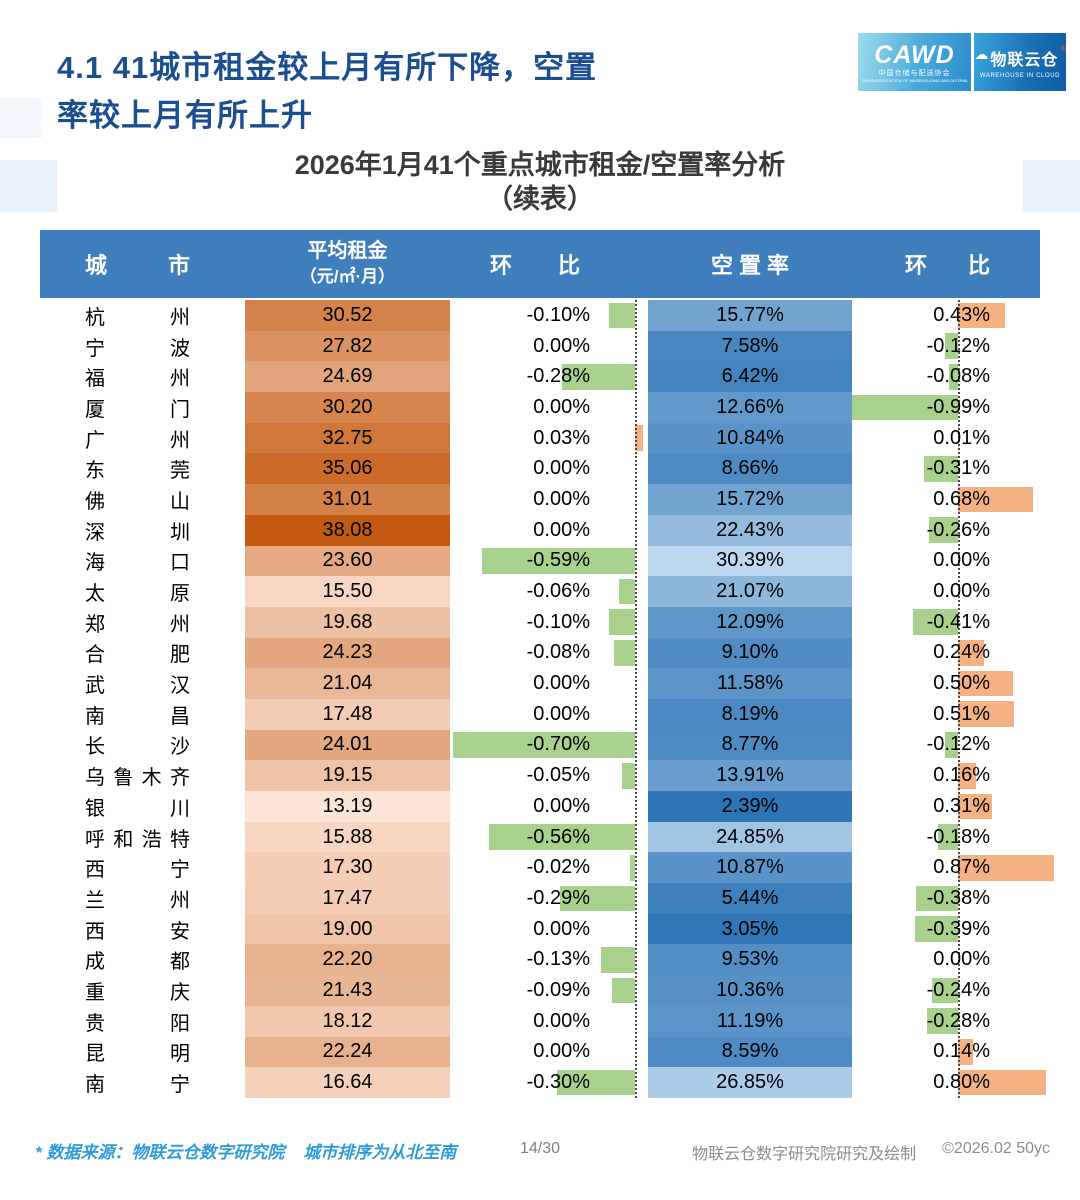 Image resolution: width=1080 pixels, height=1200 pixels. Describe the element at coordinates (961, 652) in the screenshot. I see `vacancy-mom-value: 0.24%` at that location.